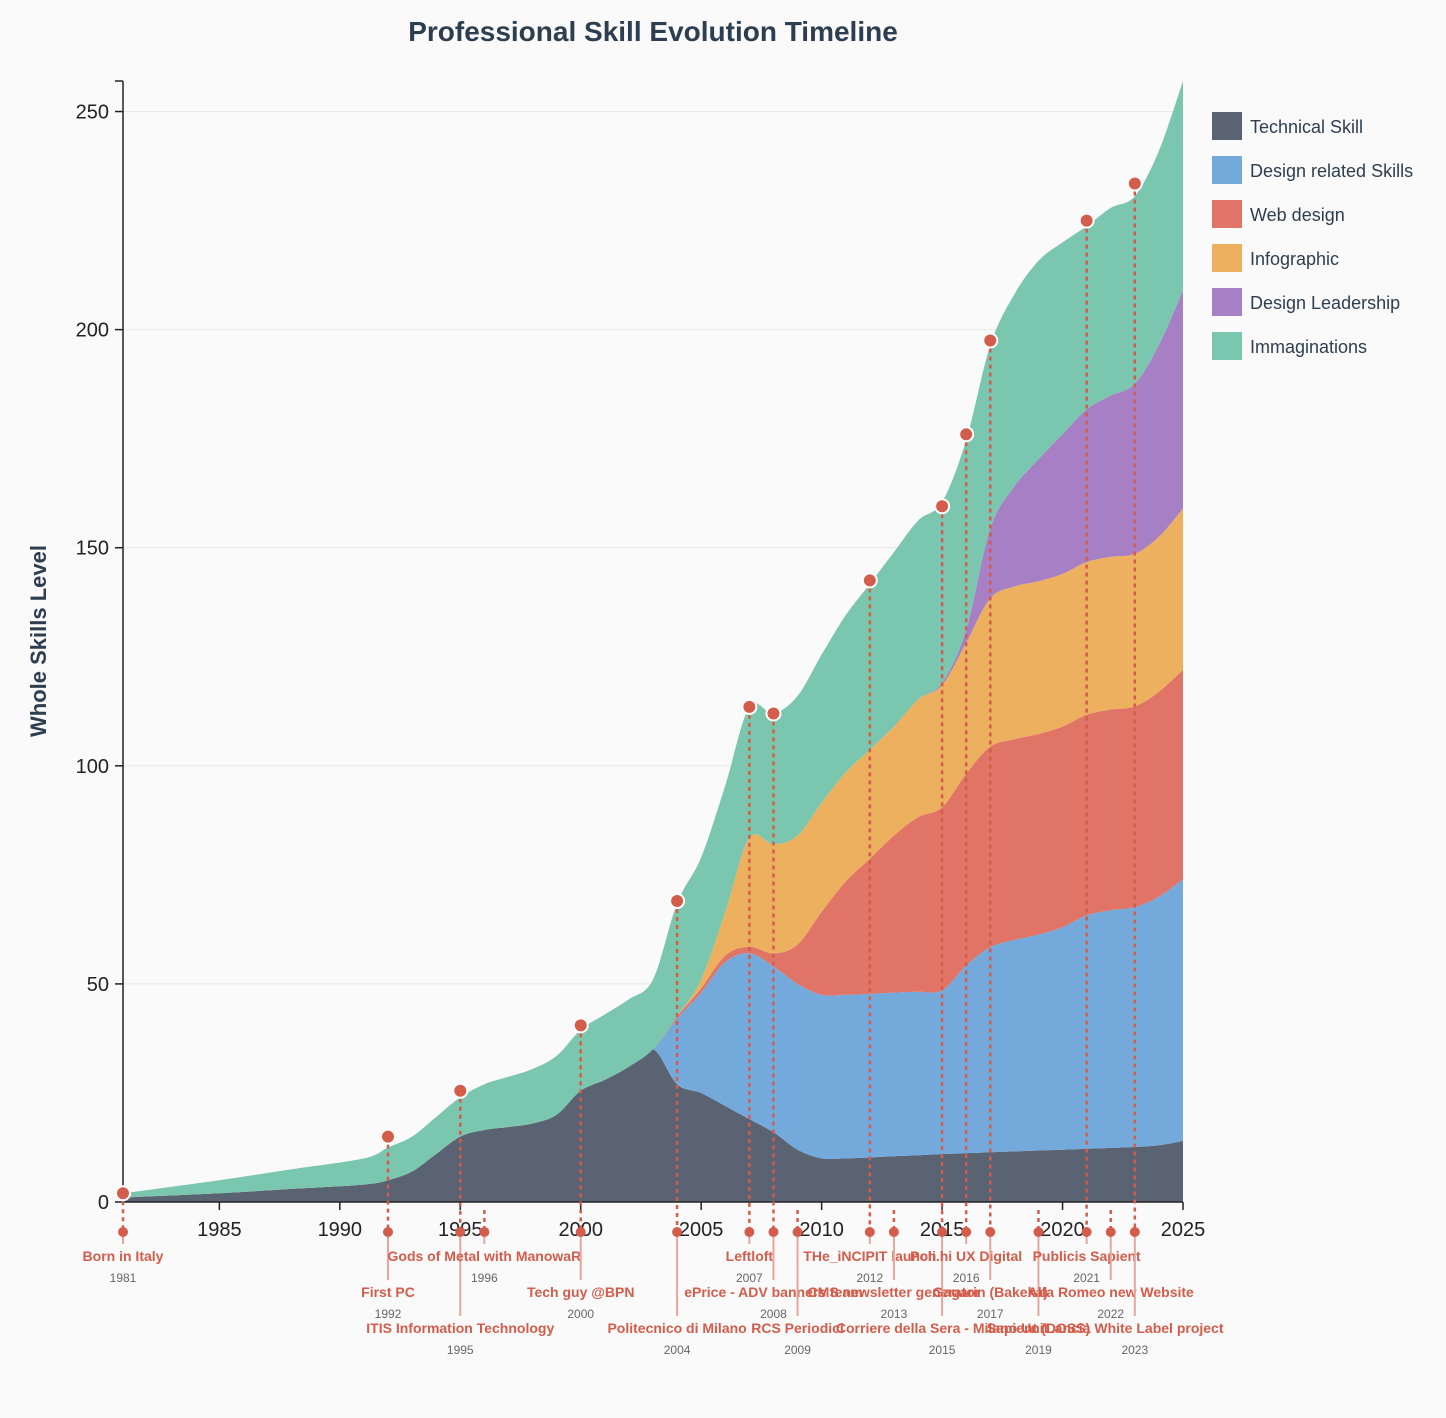 This screenshot has width=1446, height=1418. Describe the element at coordinates (580, 1314) in the screenshot. I see `event-year: 2000` at that location.